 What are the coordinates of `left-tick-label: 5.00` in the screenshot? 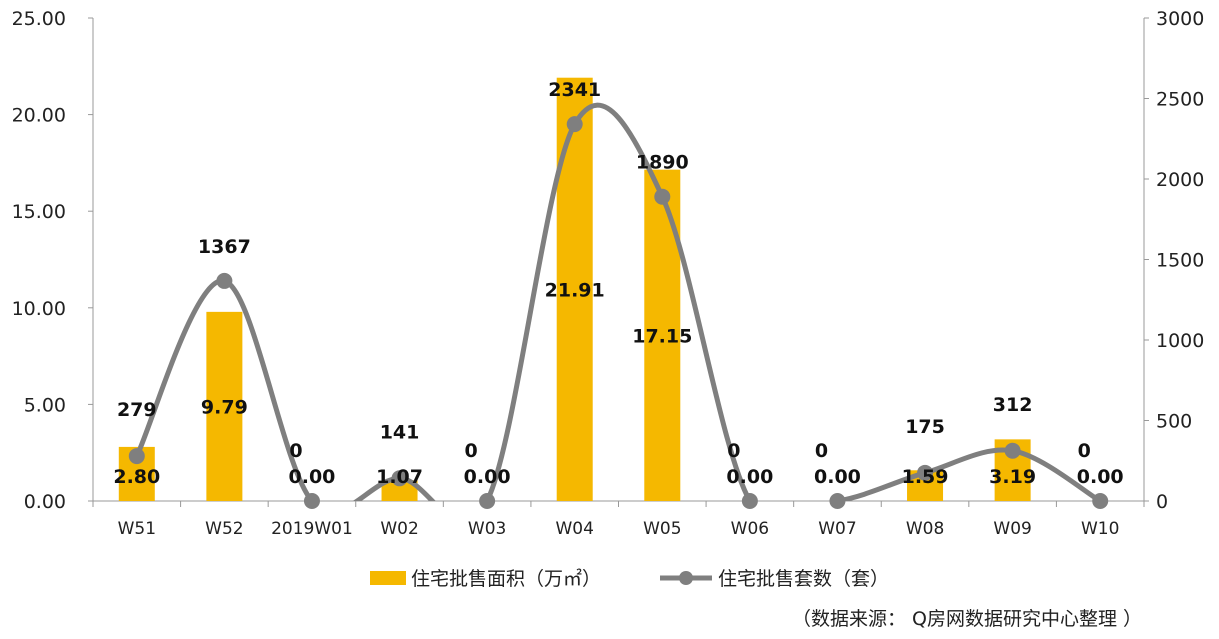 It's located at (45, 405).